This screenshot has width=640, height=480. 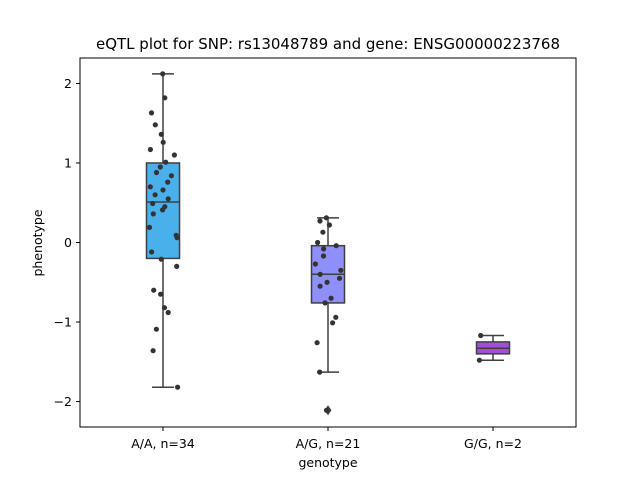 What do you see at coordinates (493, 443) in the screenshot?
I see `x-tick-label: G/G, n=2` at bounding box center [493, 443].